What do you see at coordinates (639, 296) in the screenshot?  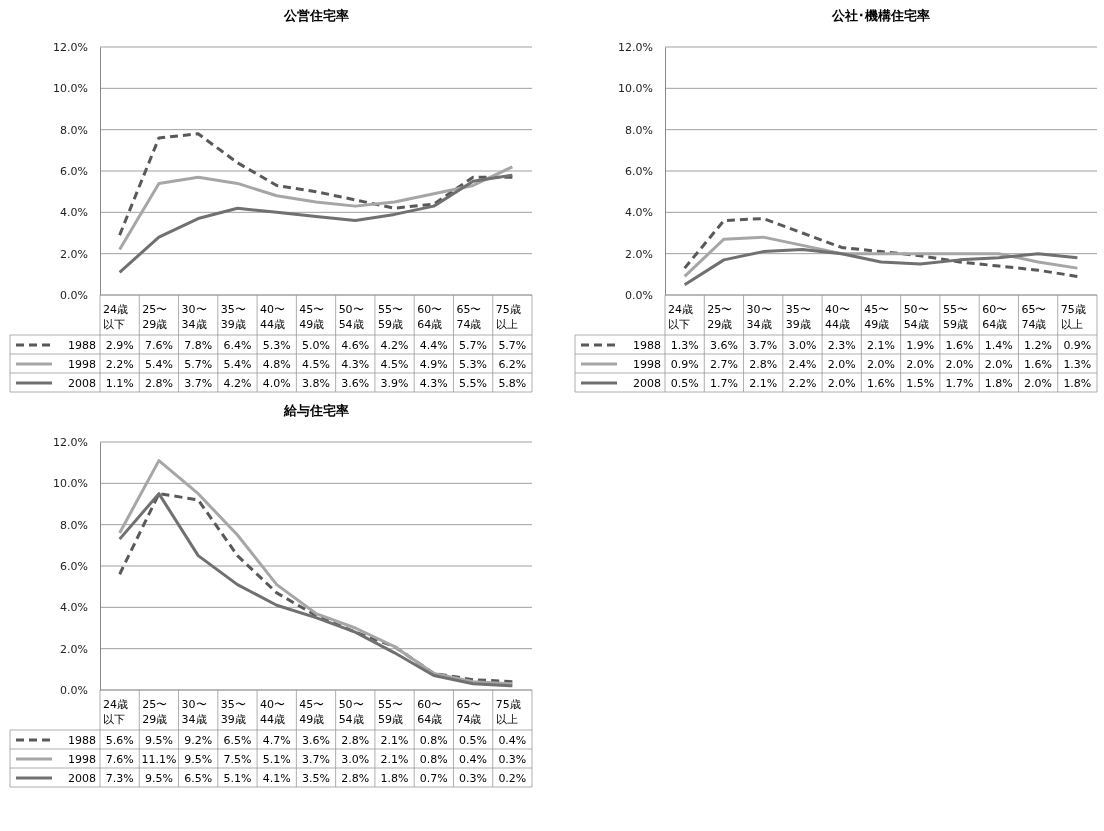 I see `y-tick-label: 0.0%` at bounding box center [639, 296].